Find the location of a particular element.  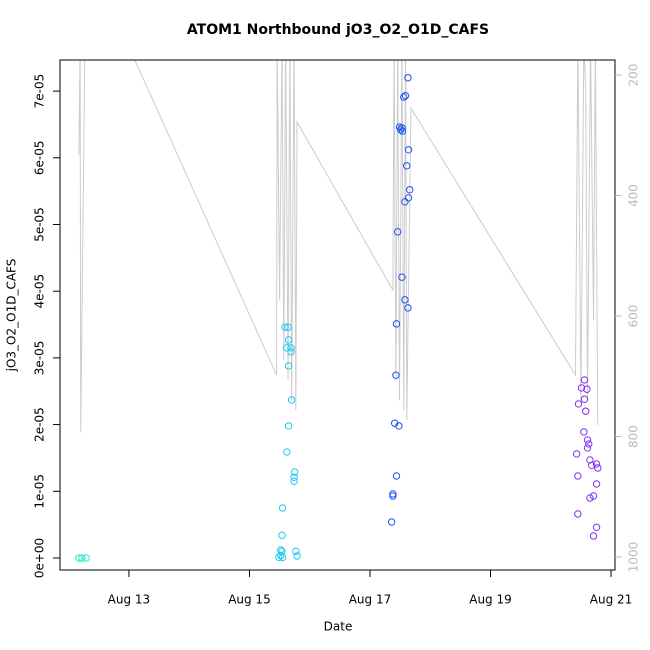

y2-tick-label: 200 is located at coordinates (634, 75).